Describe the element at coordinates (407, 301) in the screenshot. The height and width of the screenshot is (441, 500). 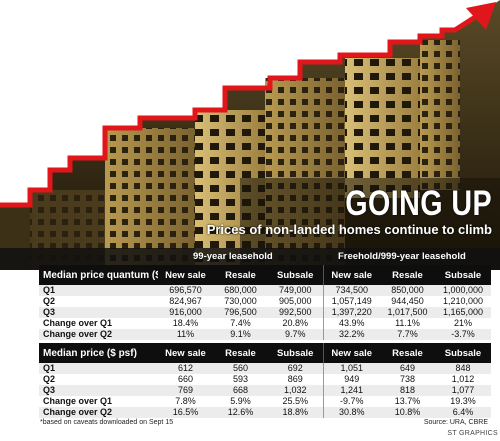
I see `table-cell: 944,450` at that location.